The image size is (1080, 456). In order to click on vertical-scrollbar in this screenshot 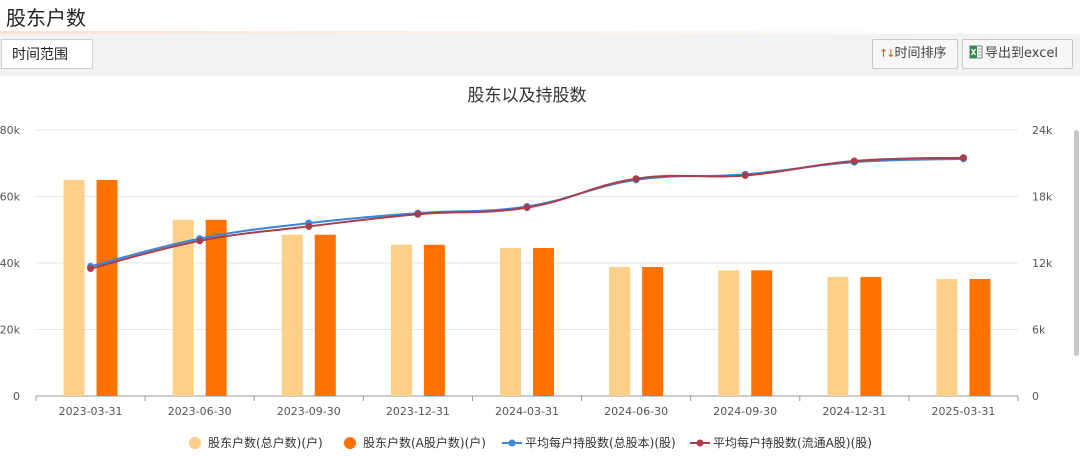, I will do `click(1076, 243)`.